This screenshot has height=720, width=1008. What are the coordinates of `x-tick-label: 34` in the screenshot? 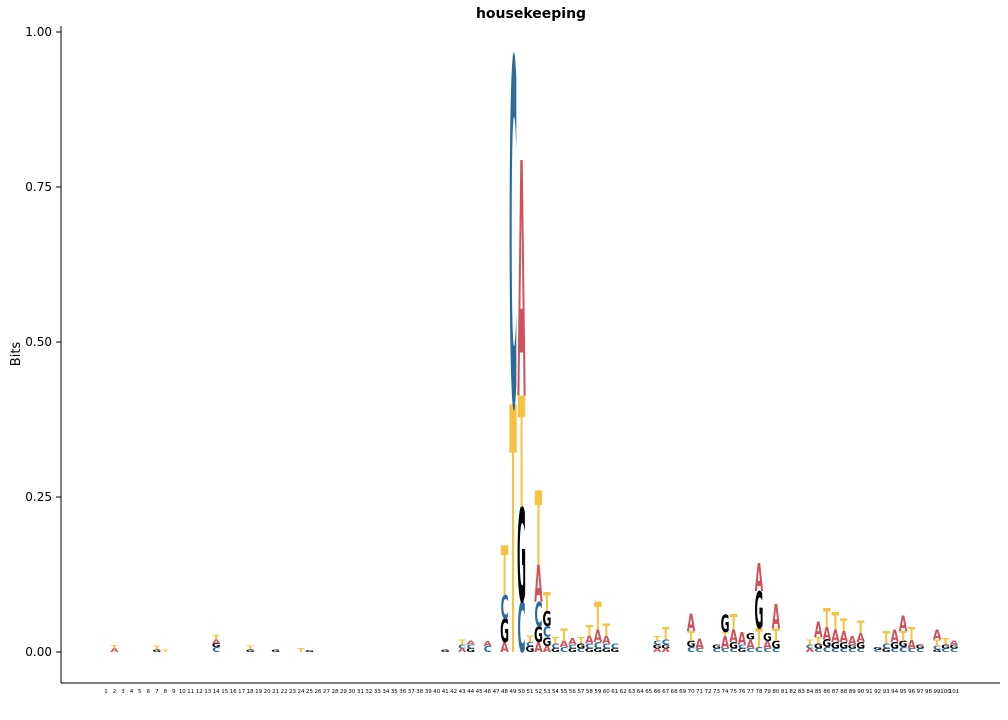 It's located at (385, 692).